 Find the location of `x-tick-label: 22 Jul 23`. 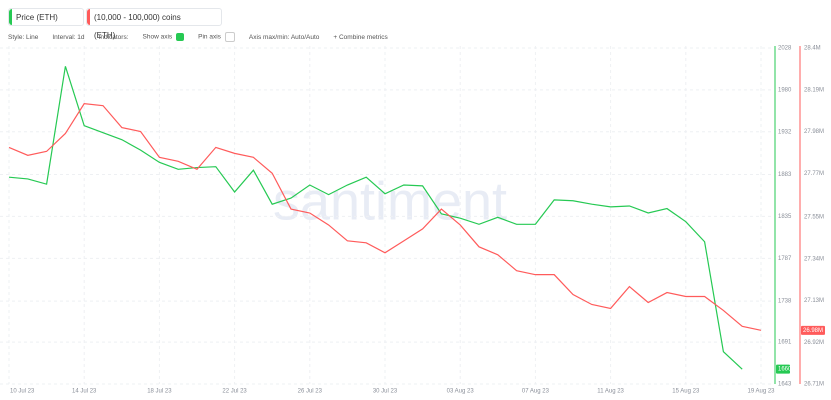

x-tick-label: 22 Jul 23 is located at coordinates (234, 392).